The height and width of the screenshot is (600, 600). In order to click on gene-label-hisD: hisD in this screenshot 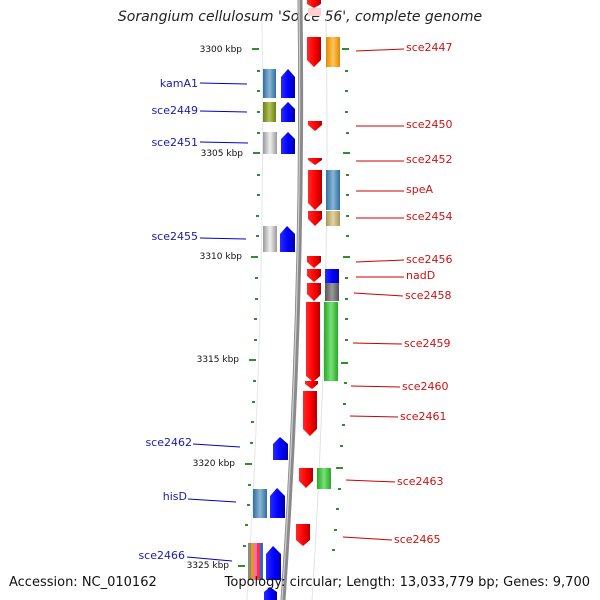, I will do `click(175, 496)`.